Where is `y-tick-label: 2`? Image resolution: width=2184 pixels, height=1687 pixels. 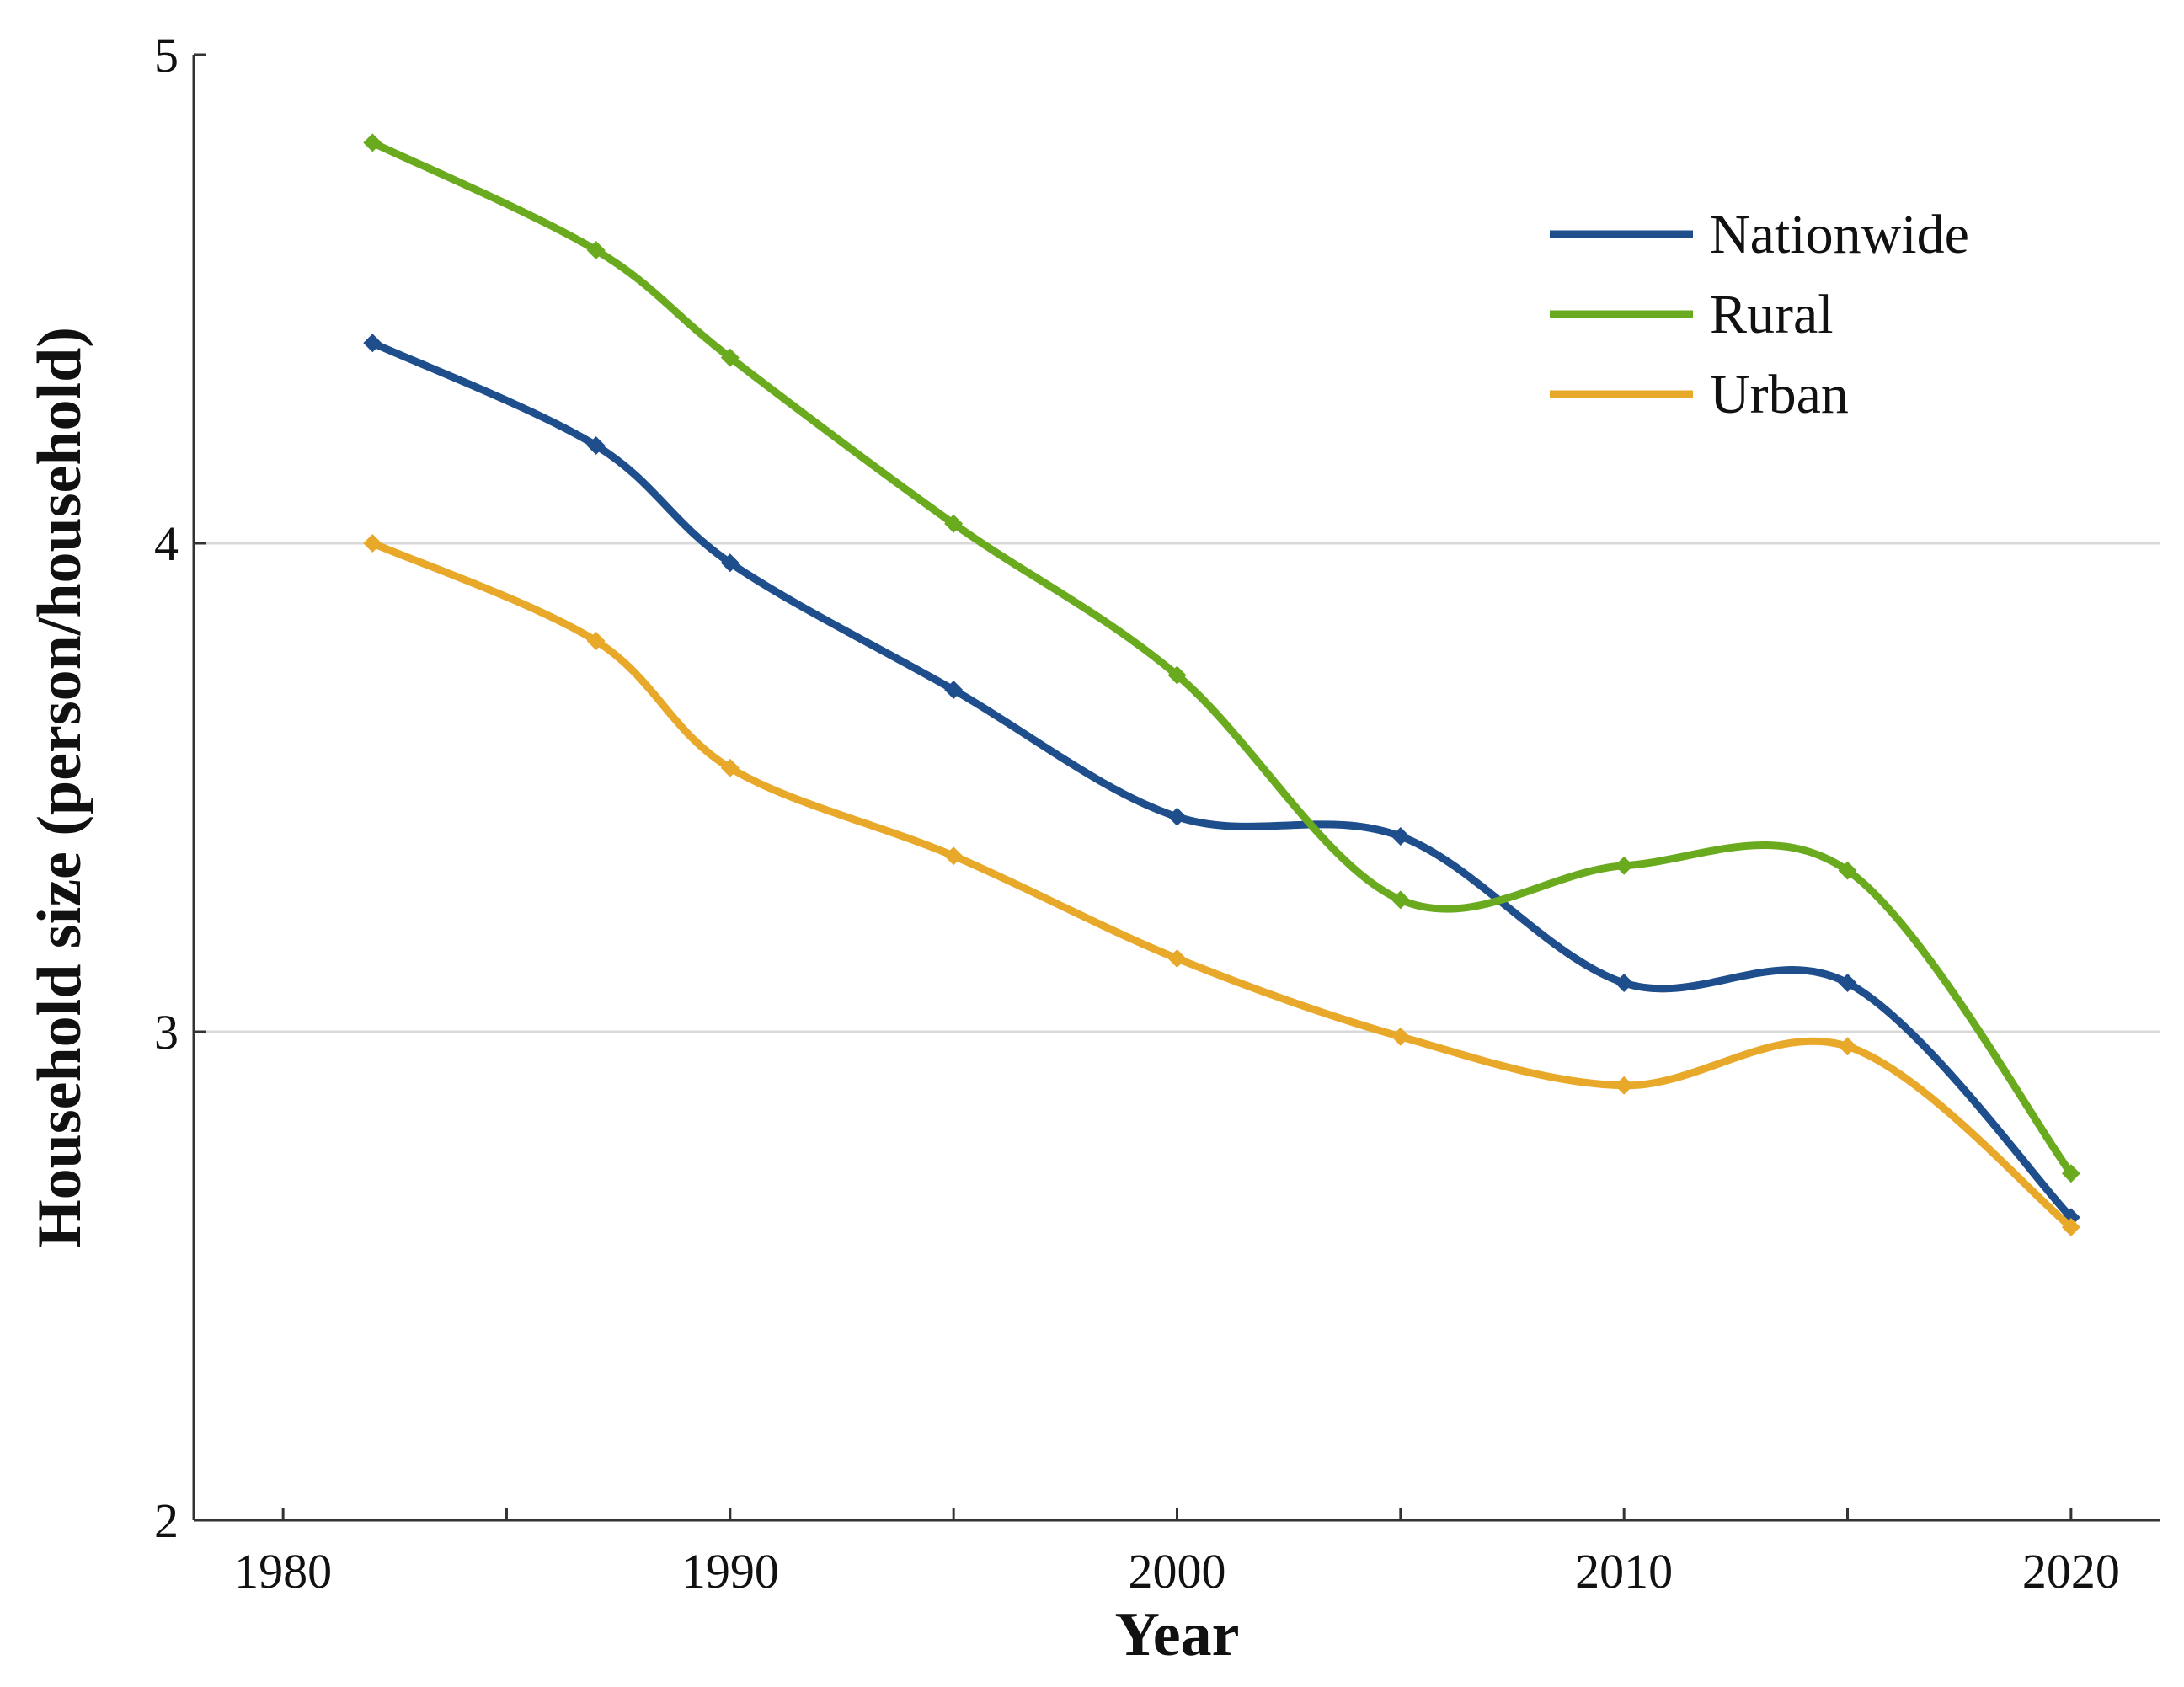
y-tick-label: 2 is located at coordinates (166, 1520).